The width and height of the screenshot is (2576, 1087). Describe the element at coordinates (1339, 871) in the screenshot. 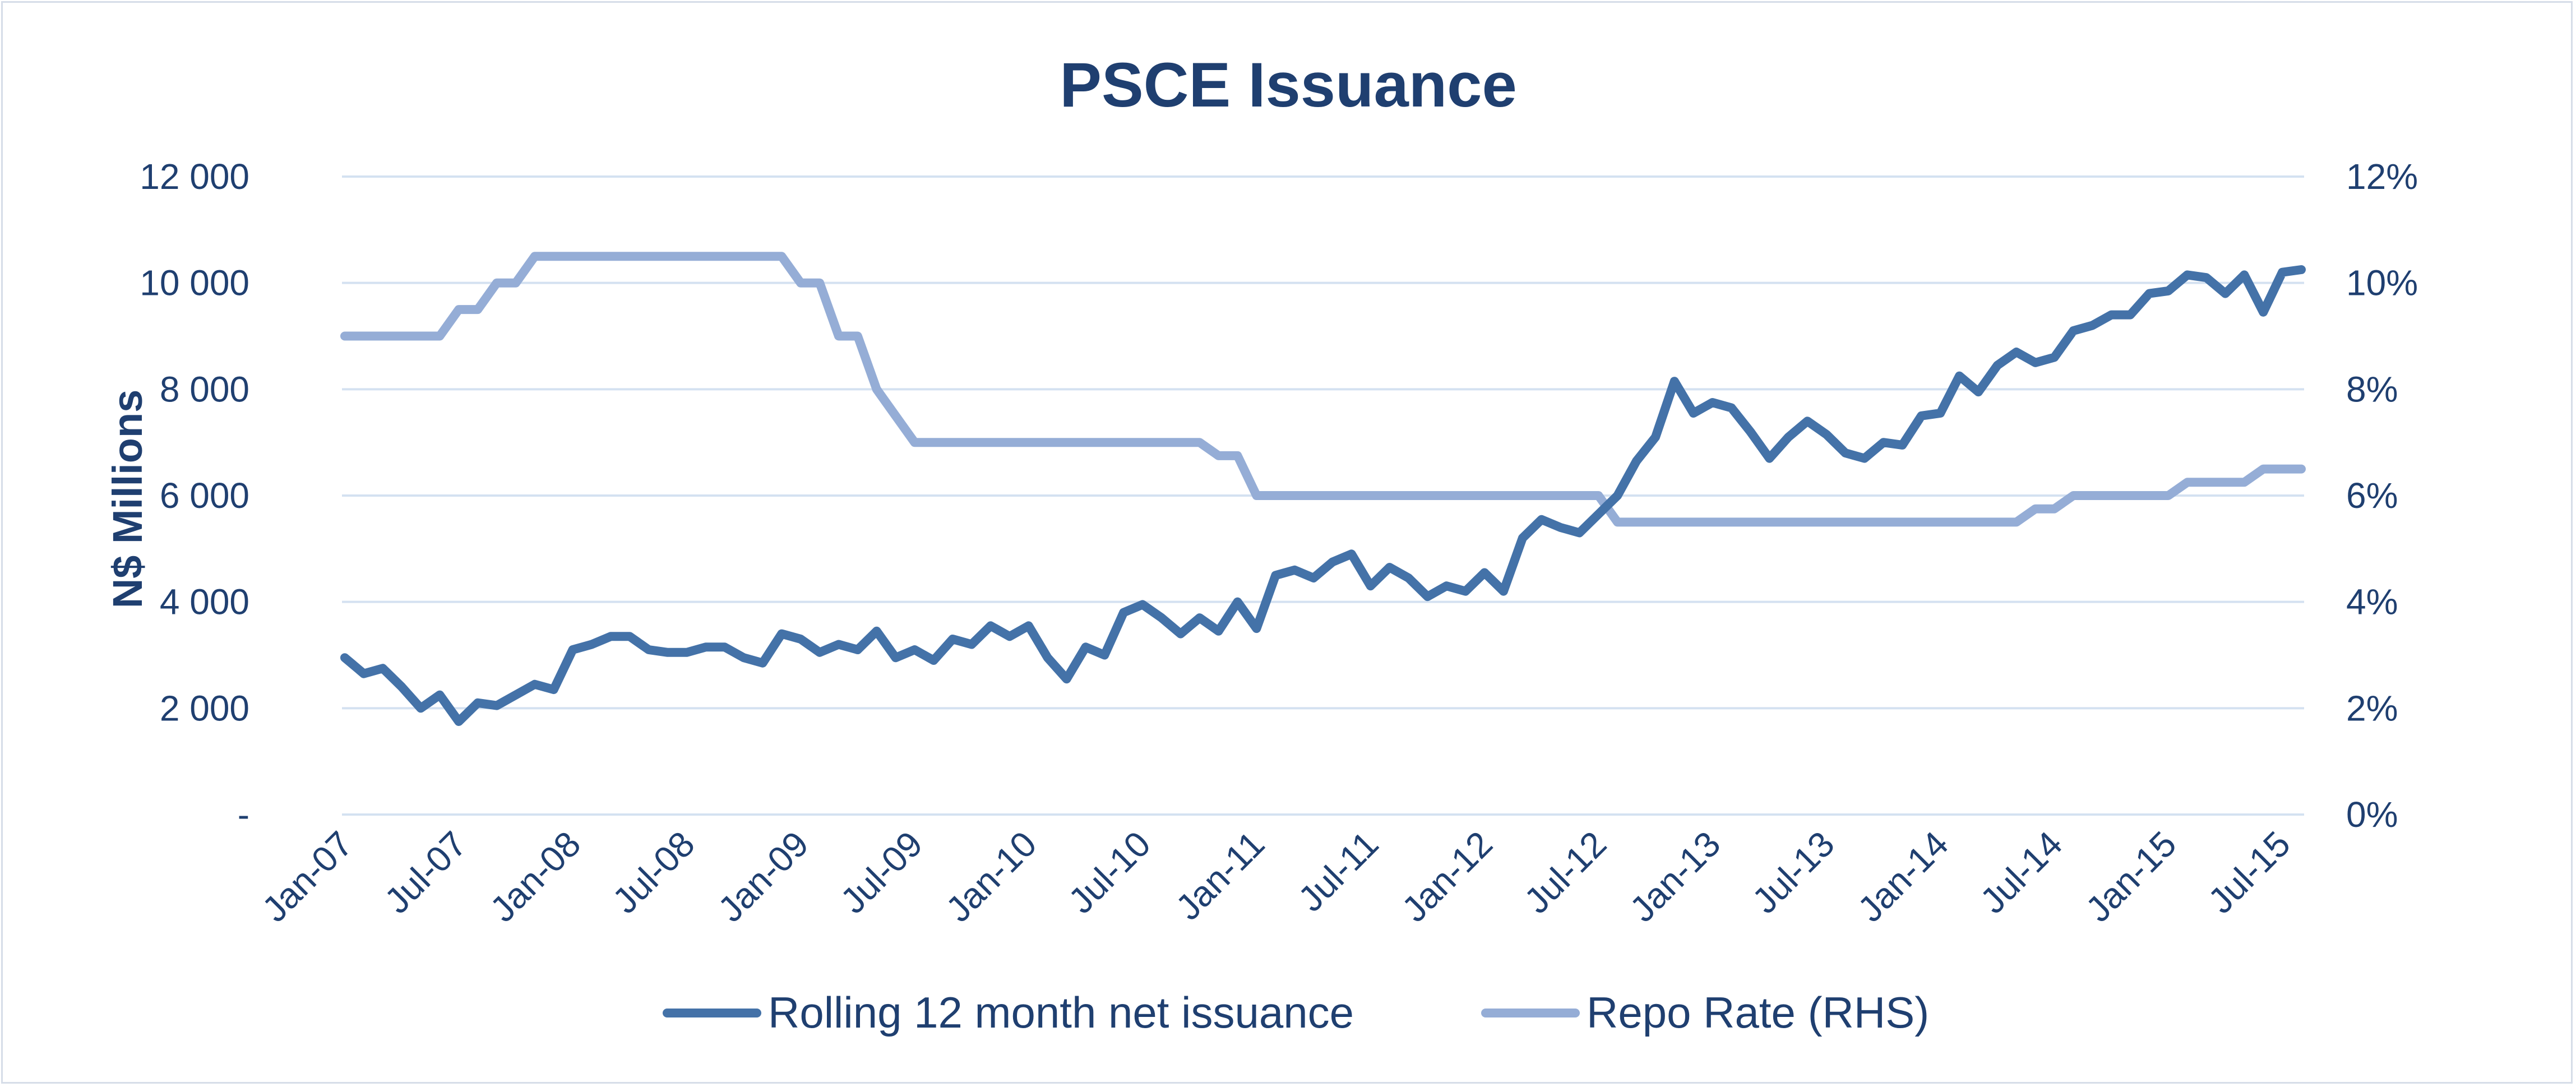

I see `x-tick-label: Jul-11` at that location.